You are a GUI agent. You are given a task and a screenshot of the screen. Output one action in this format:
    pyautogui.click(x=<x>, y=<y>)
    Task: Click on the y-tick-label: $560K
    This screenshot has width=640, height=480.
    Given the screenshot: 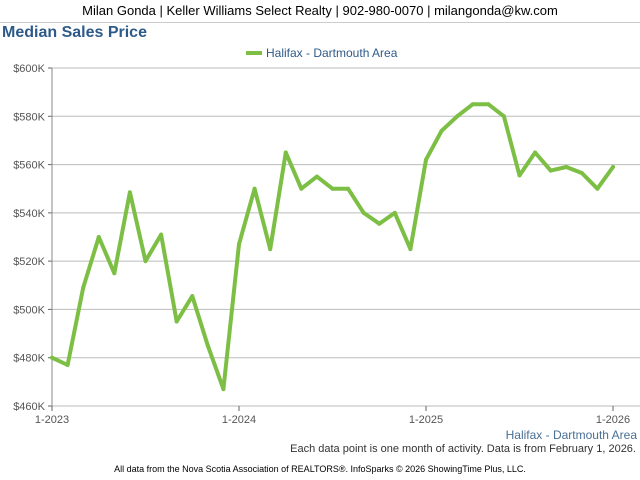 What is the action you would take?
    pyautogui.click(x=29, y=166)
    